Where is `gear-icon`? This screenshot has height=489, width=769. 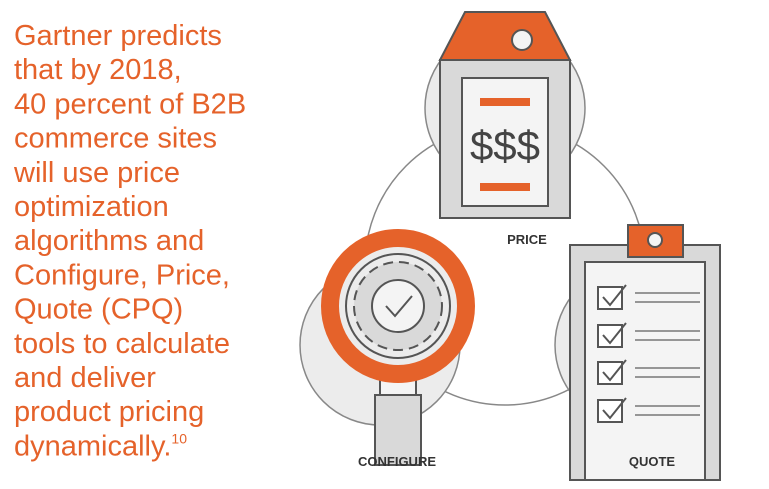
gear-icon is located at coordinates (398, 347).